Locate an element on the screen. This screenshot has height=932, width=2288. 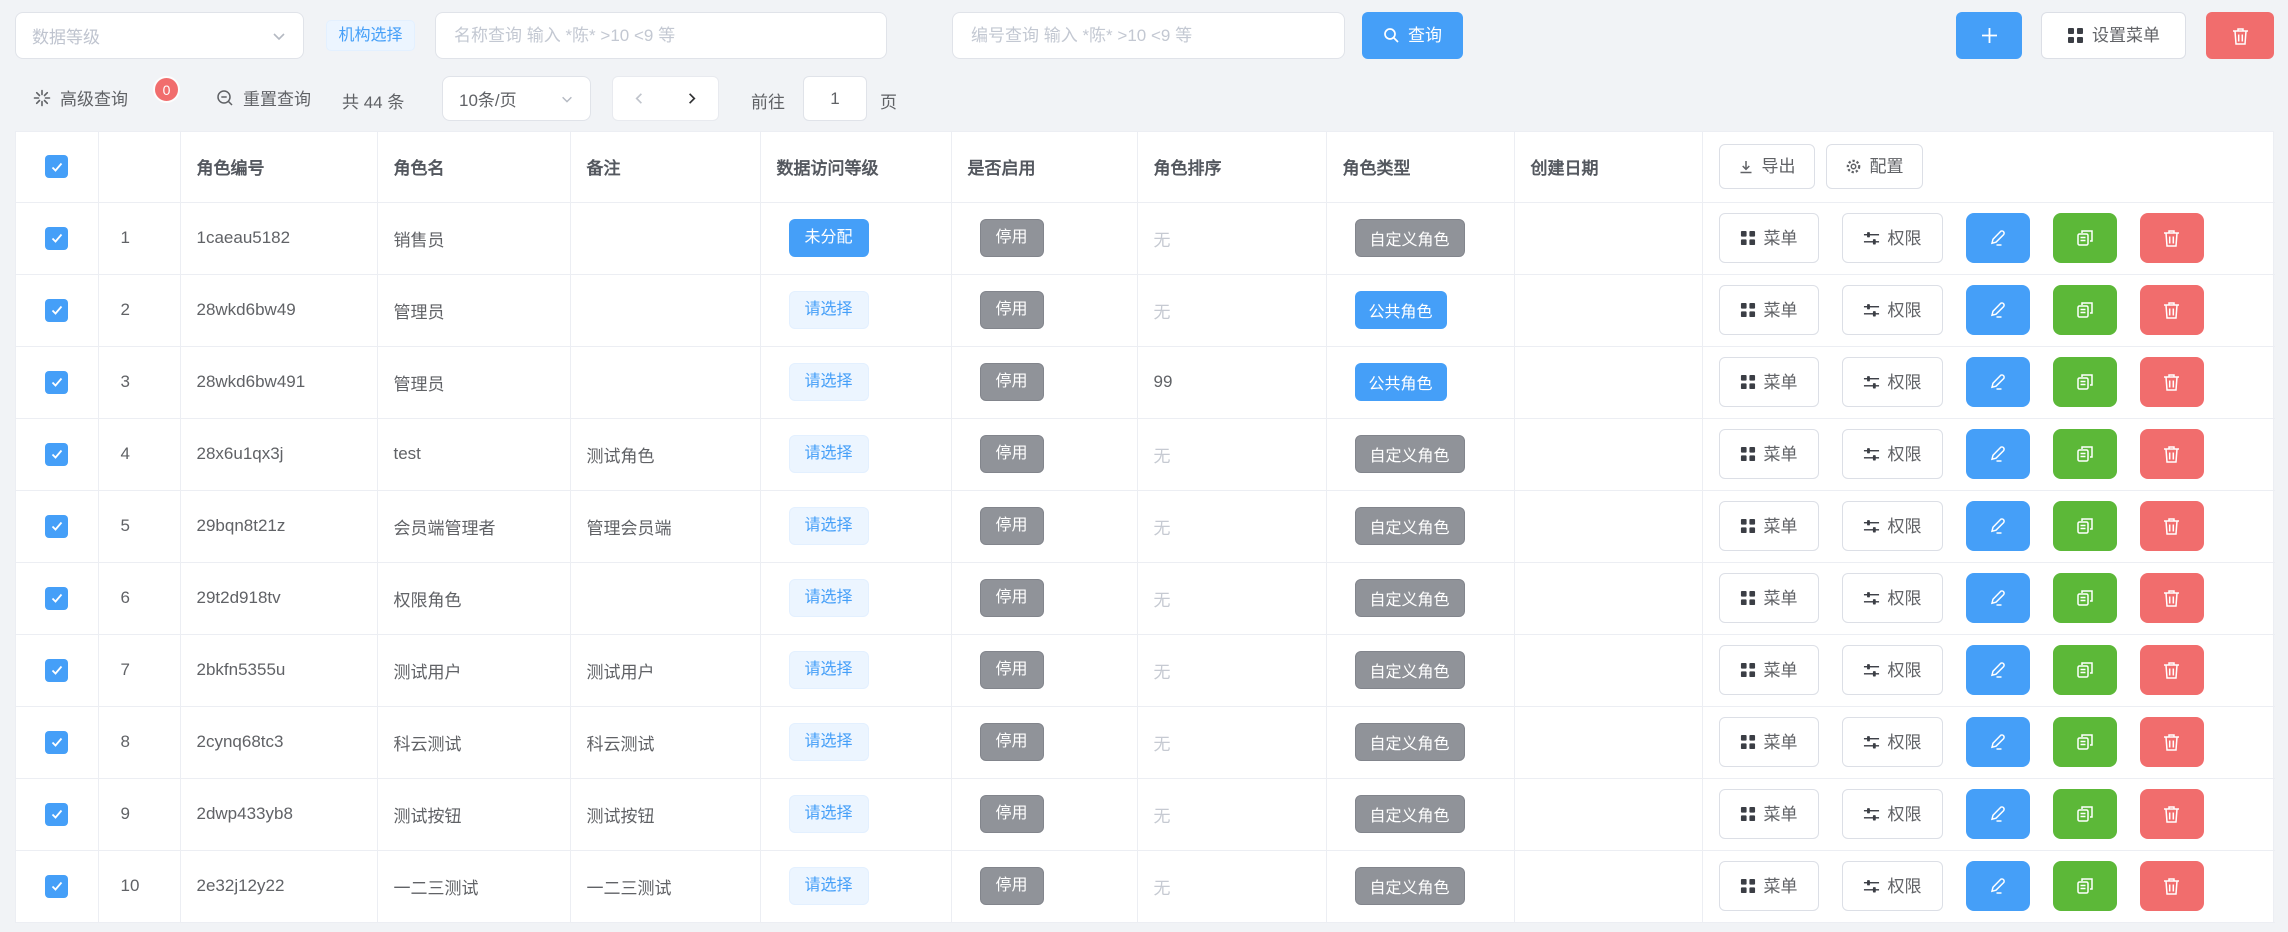
config-button: 配置 is located at coordinates (1874, 167).